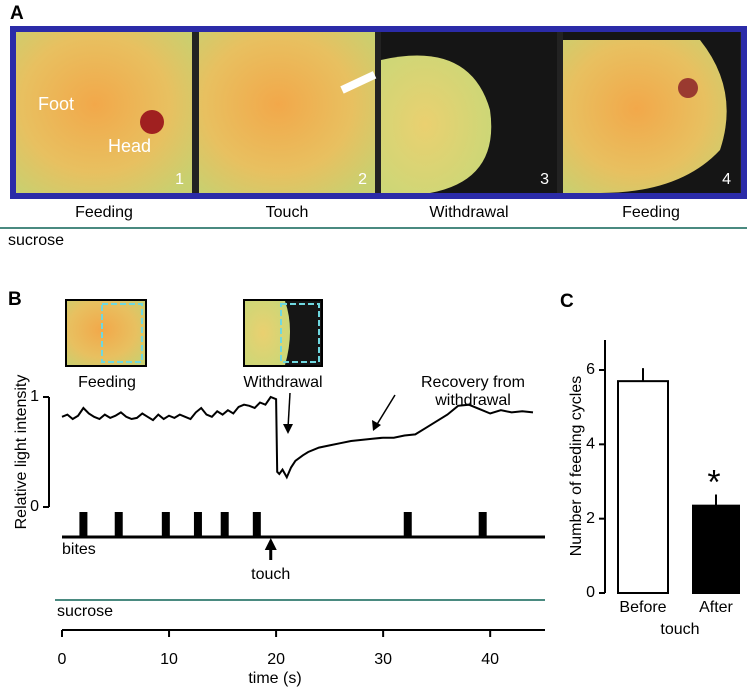 The width and height of the screenshot is (747, 690). What do you see at coordinates (297, 437) in the screenshot?
I see `line-series` at bounding box center [297, 437].